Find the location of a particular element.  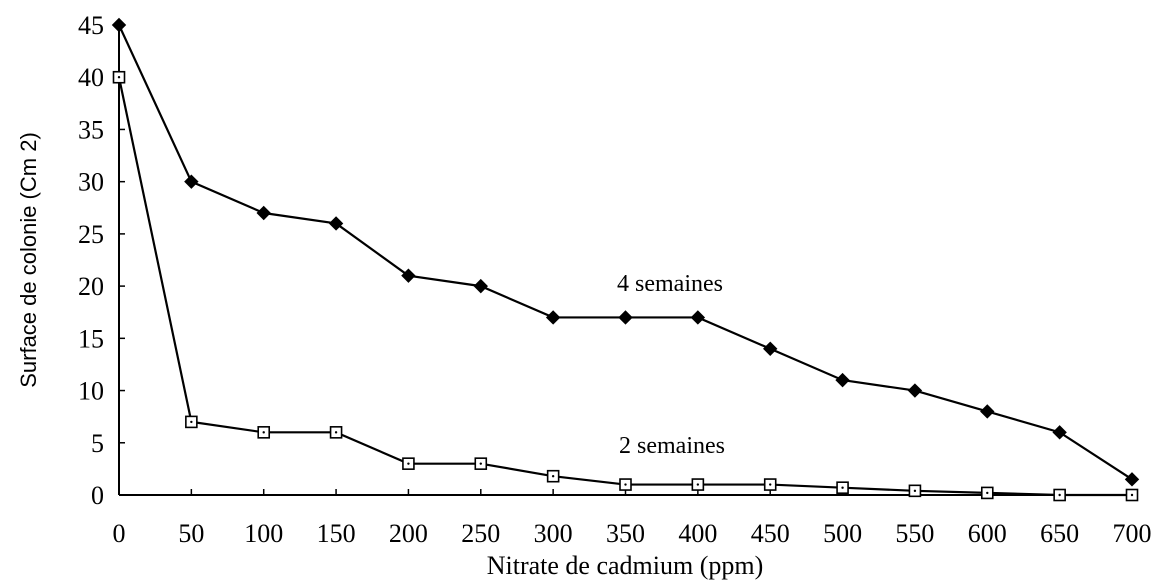

x-axis-title: Nitrate de cadmium (ppm) is located at coordinates (625, 565).